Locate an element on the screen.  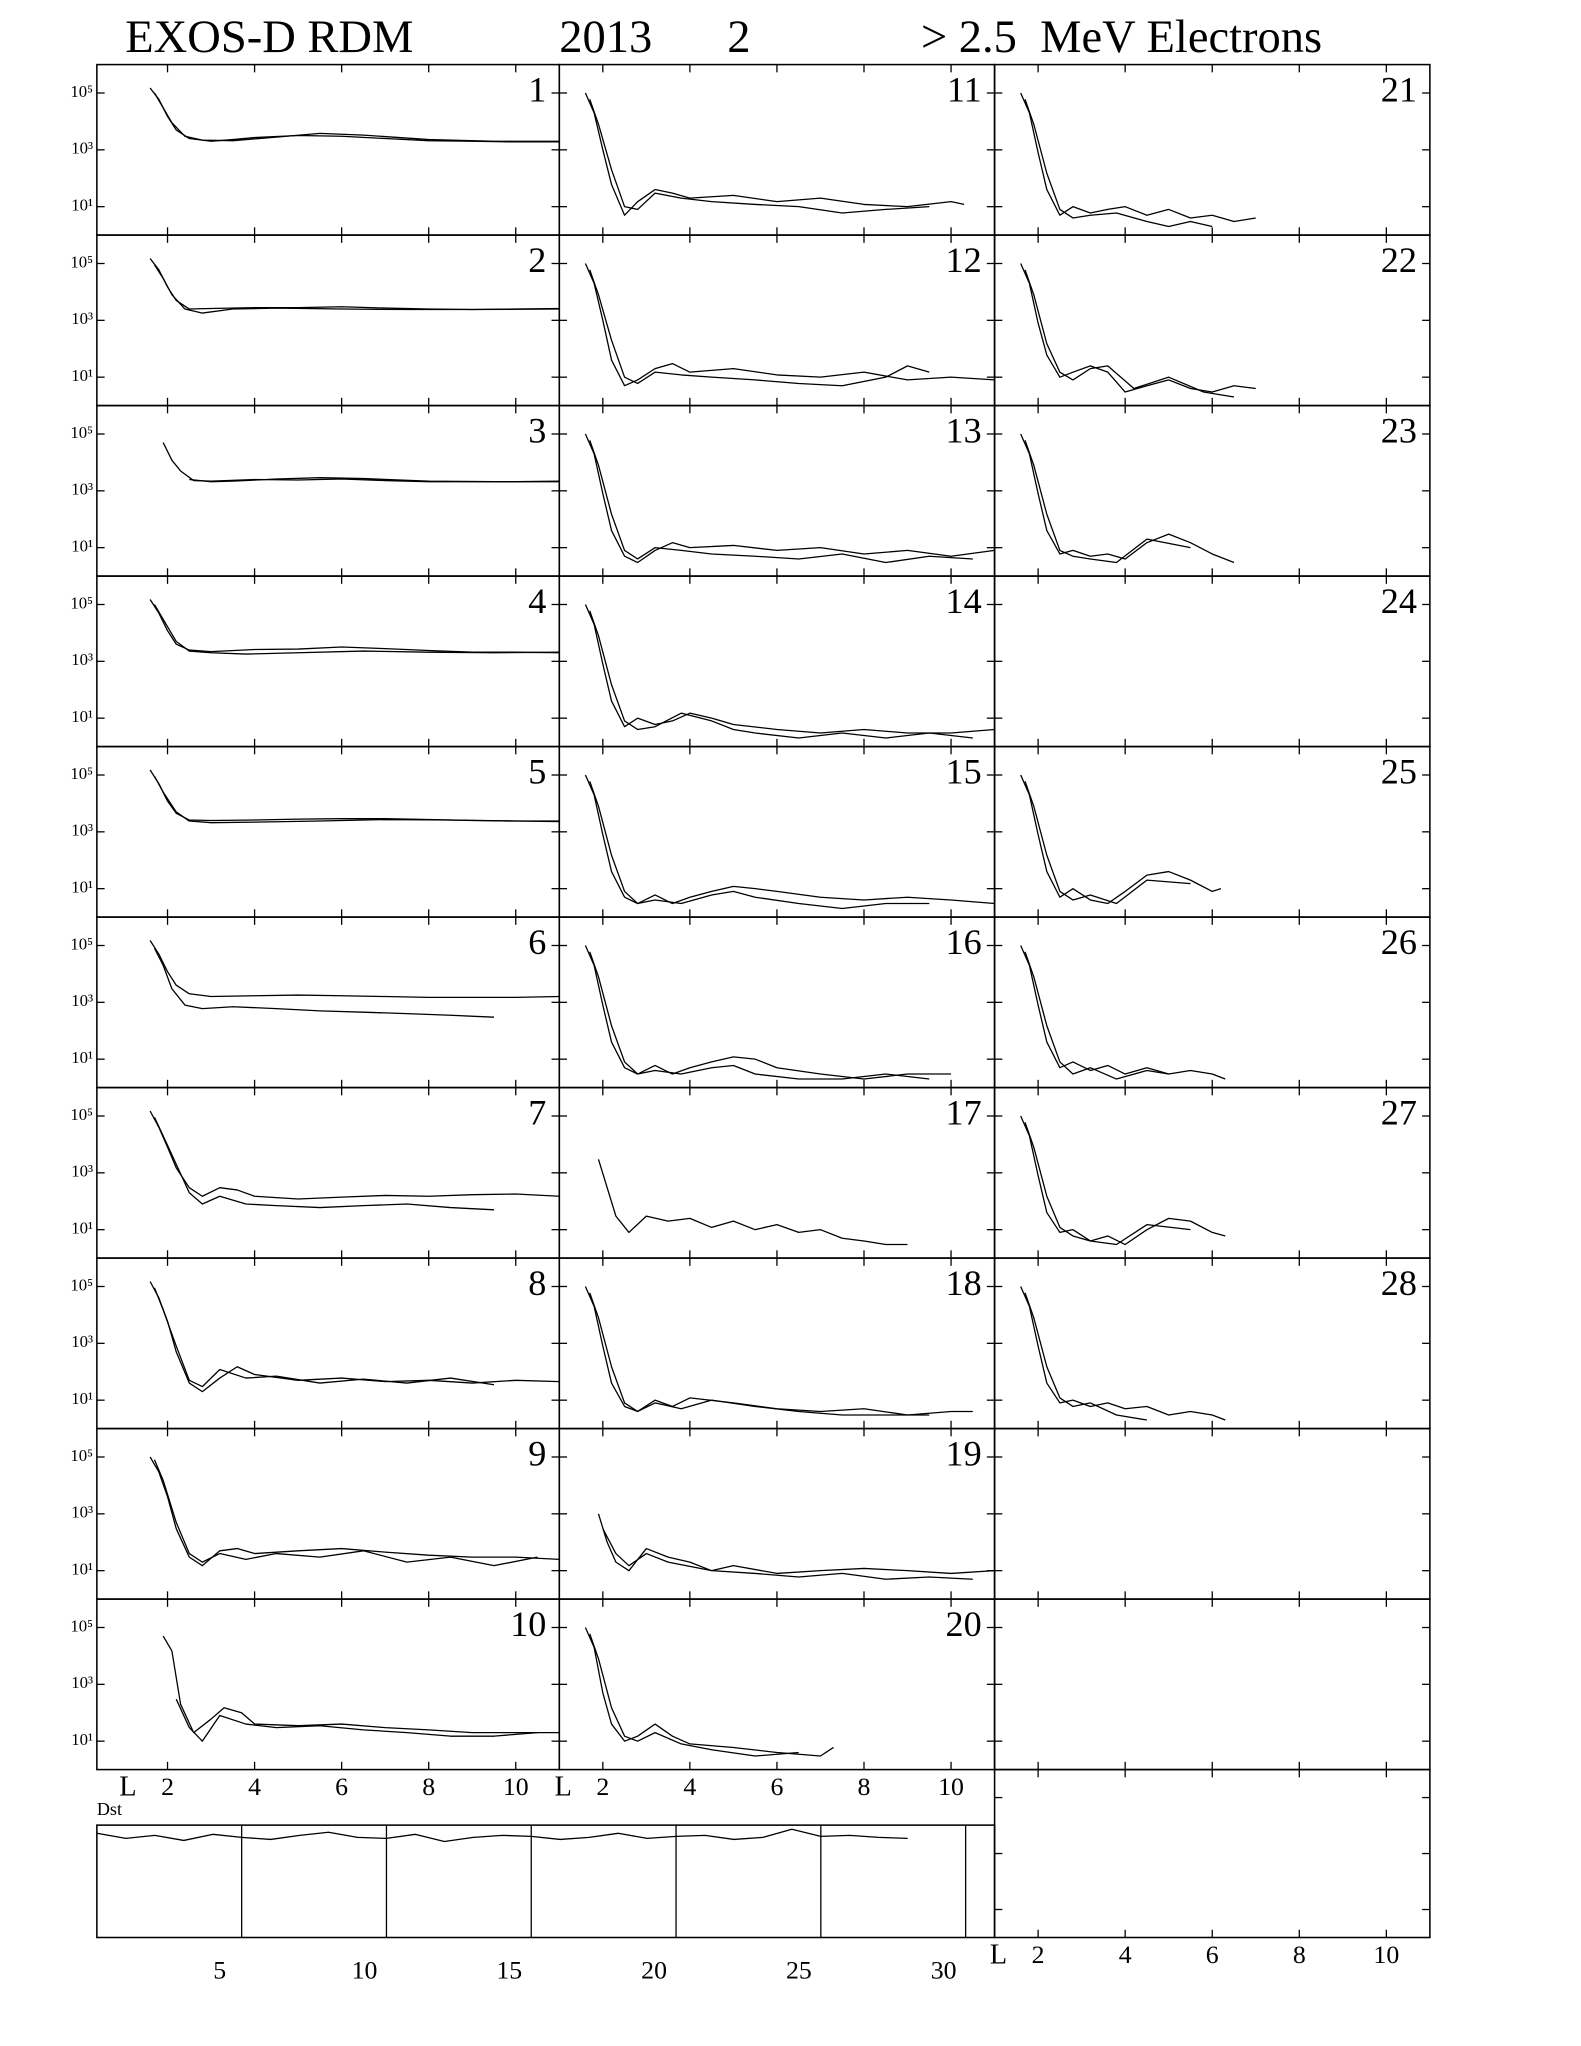
panel-number: 18 is located at coordinates (964, 1283).